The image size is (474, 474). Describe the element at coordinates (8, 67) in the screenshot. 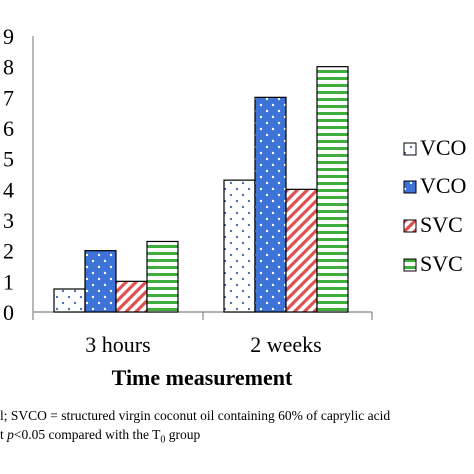

I see `y-tick-label: 8` at that location.